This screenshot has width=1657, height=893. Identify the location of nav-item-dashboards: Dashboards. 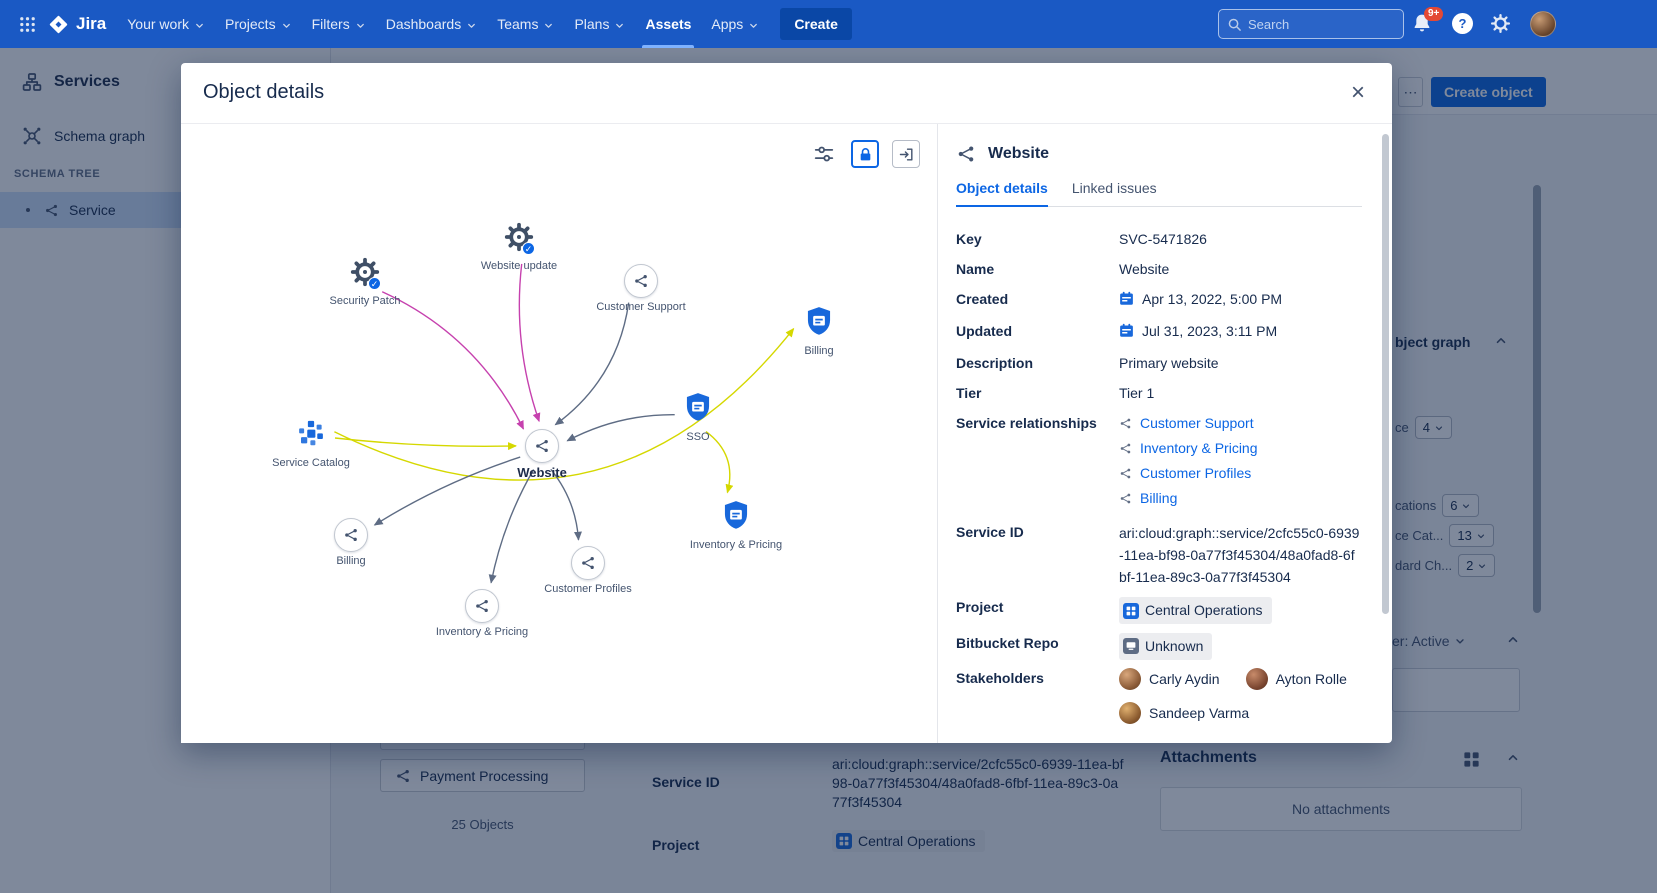
(432, 24).